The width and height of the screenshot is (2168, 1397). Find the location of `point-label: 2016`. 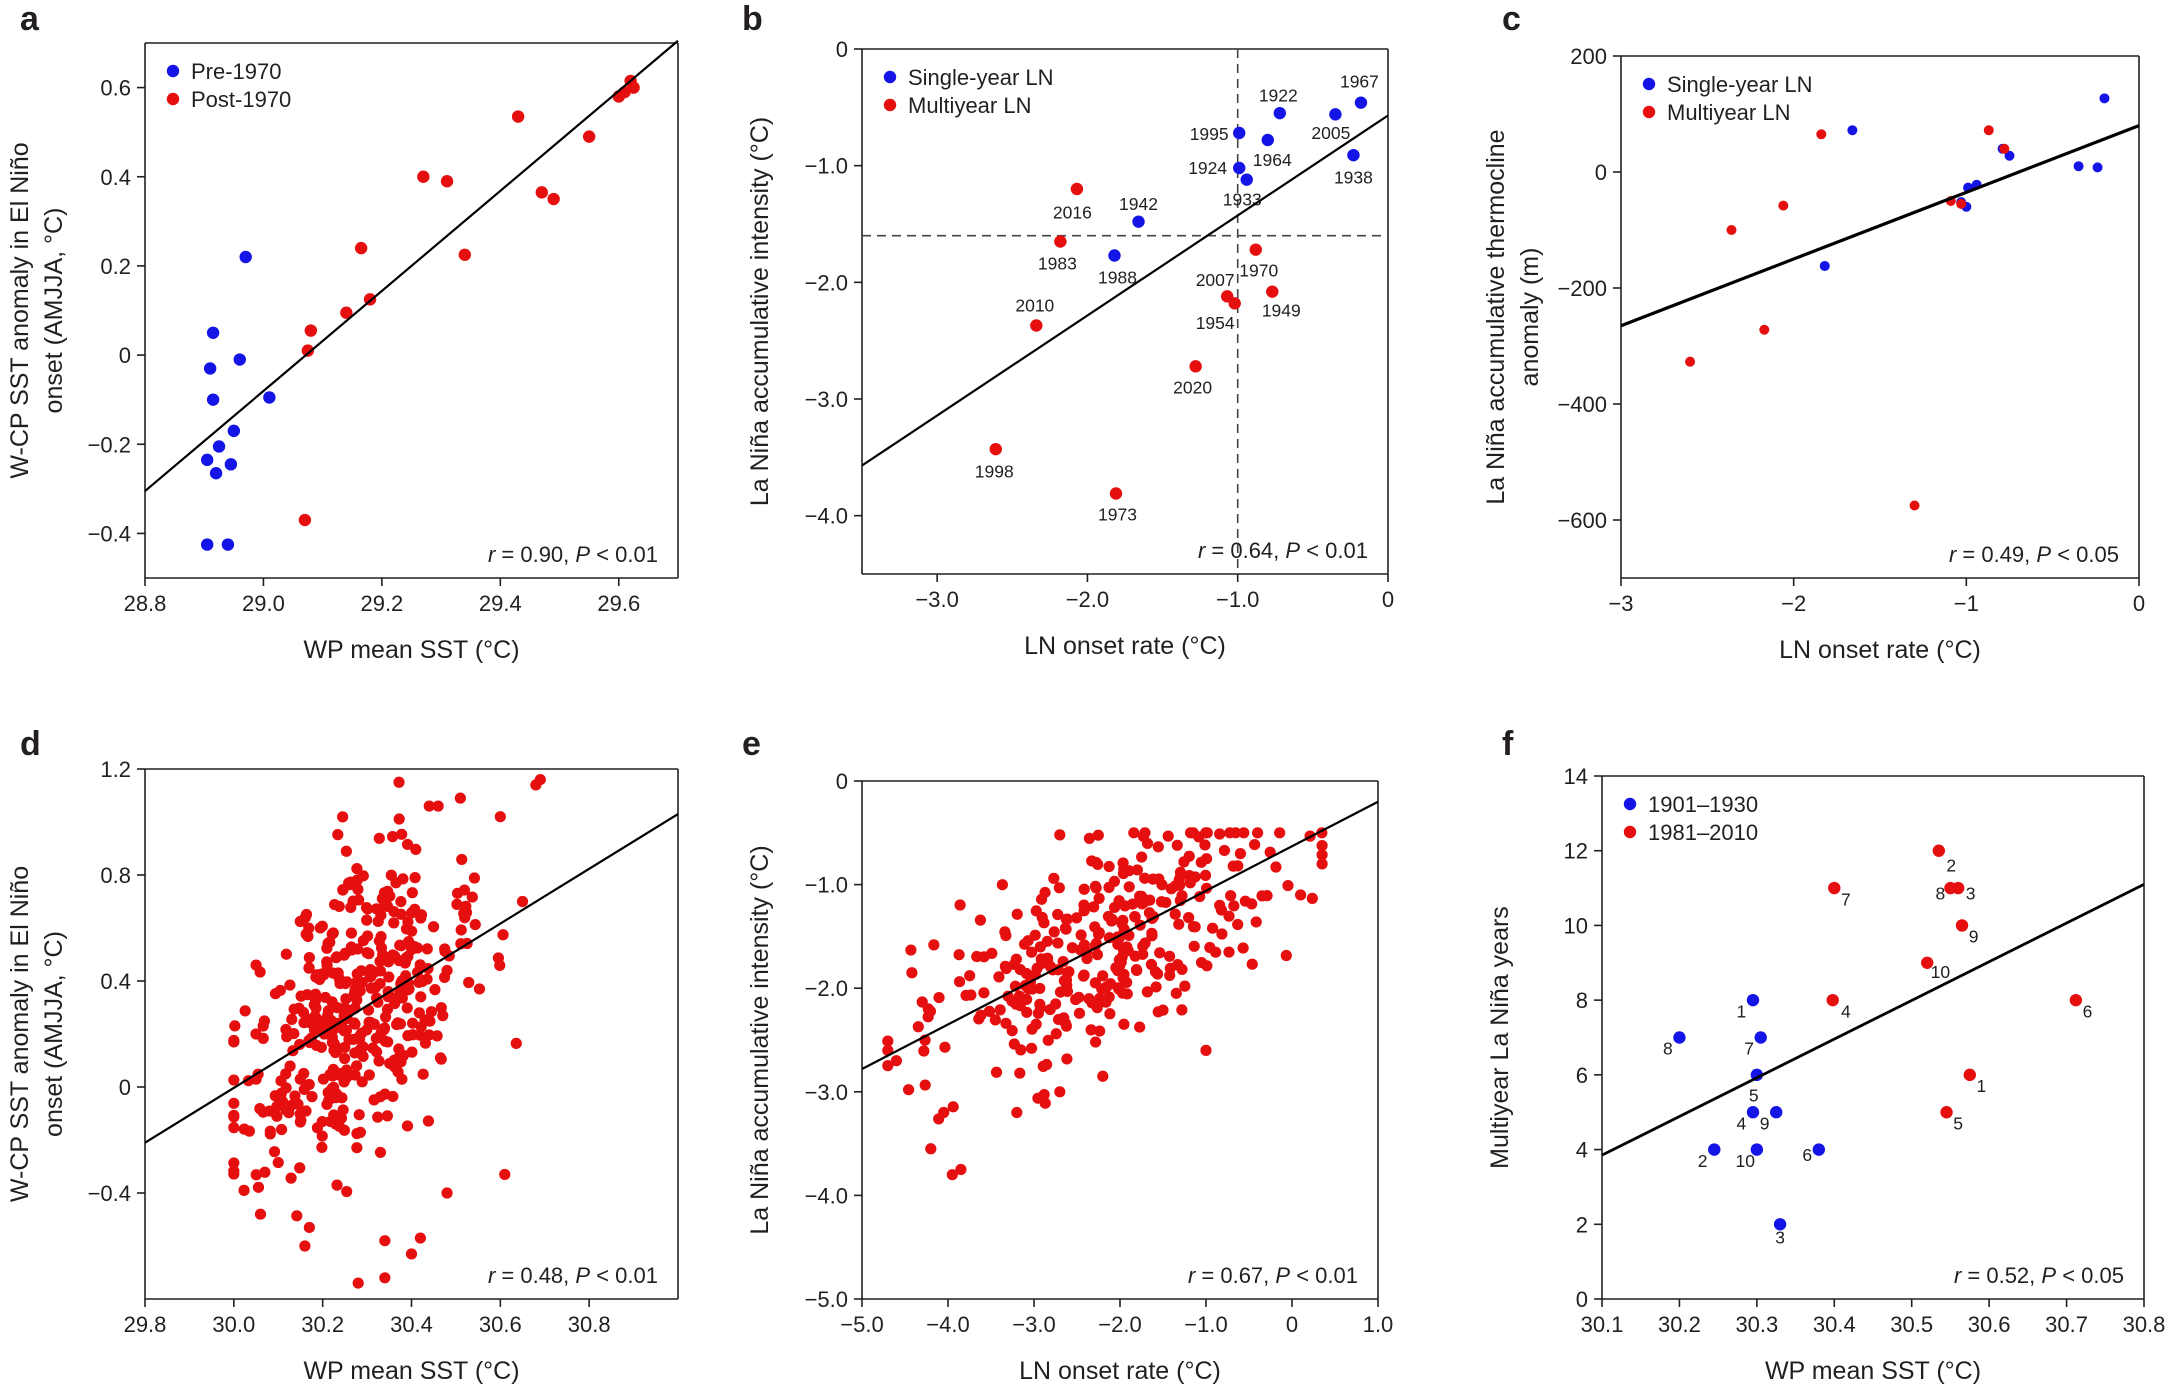

point-label: 2016 is located at coordinates (1072, 212).